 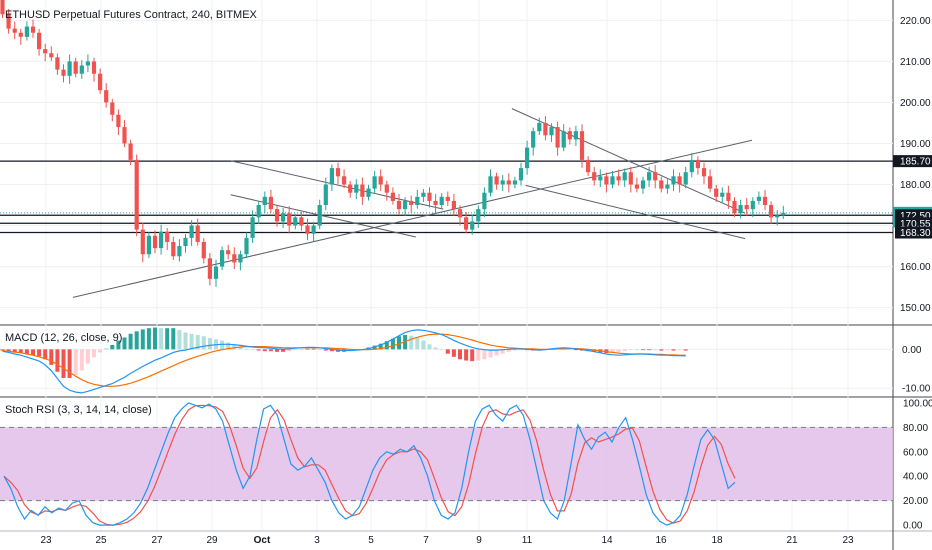 I want to click on price-tick-label: 200.00, so click(x=915, y=103).